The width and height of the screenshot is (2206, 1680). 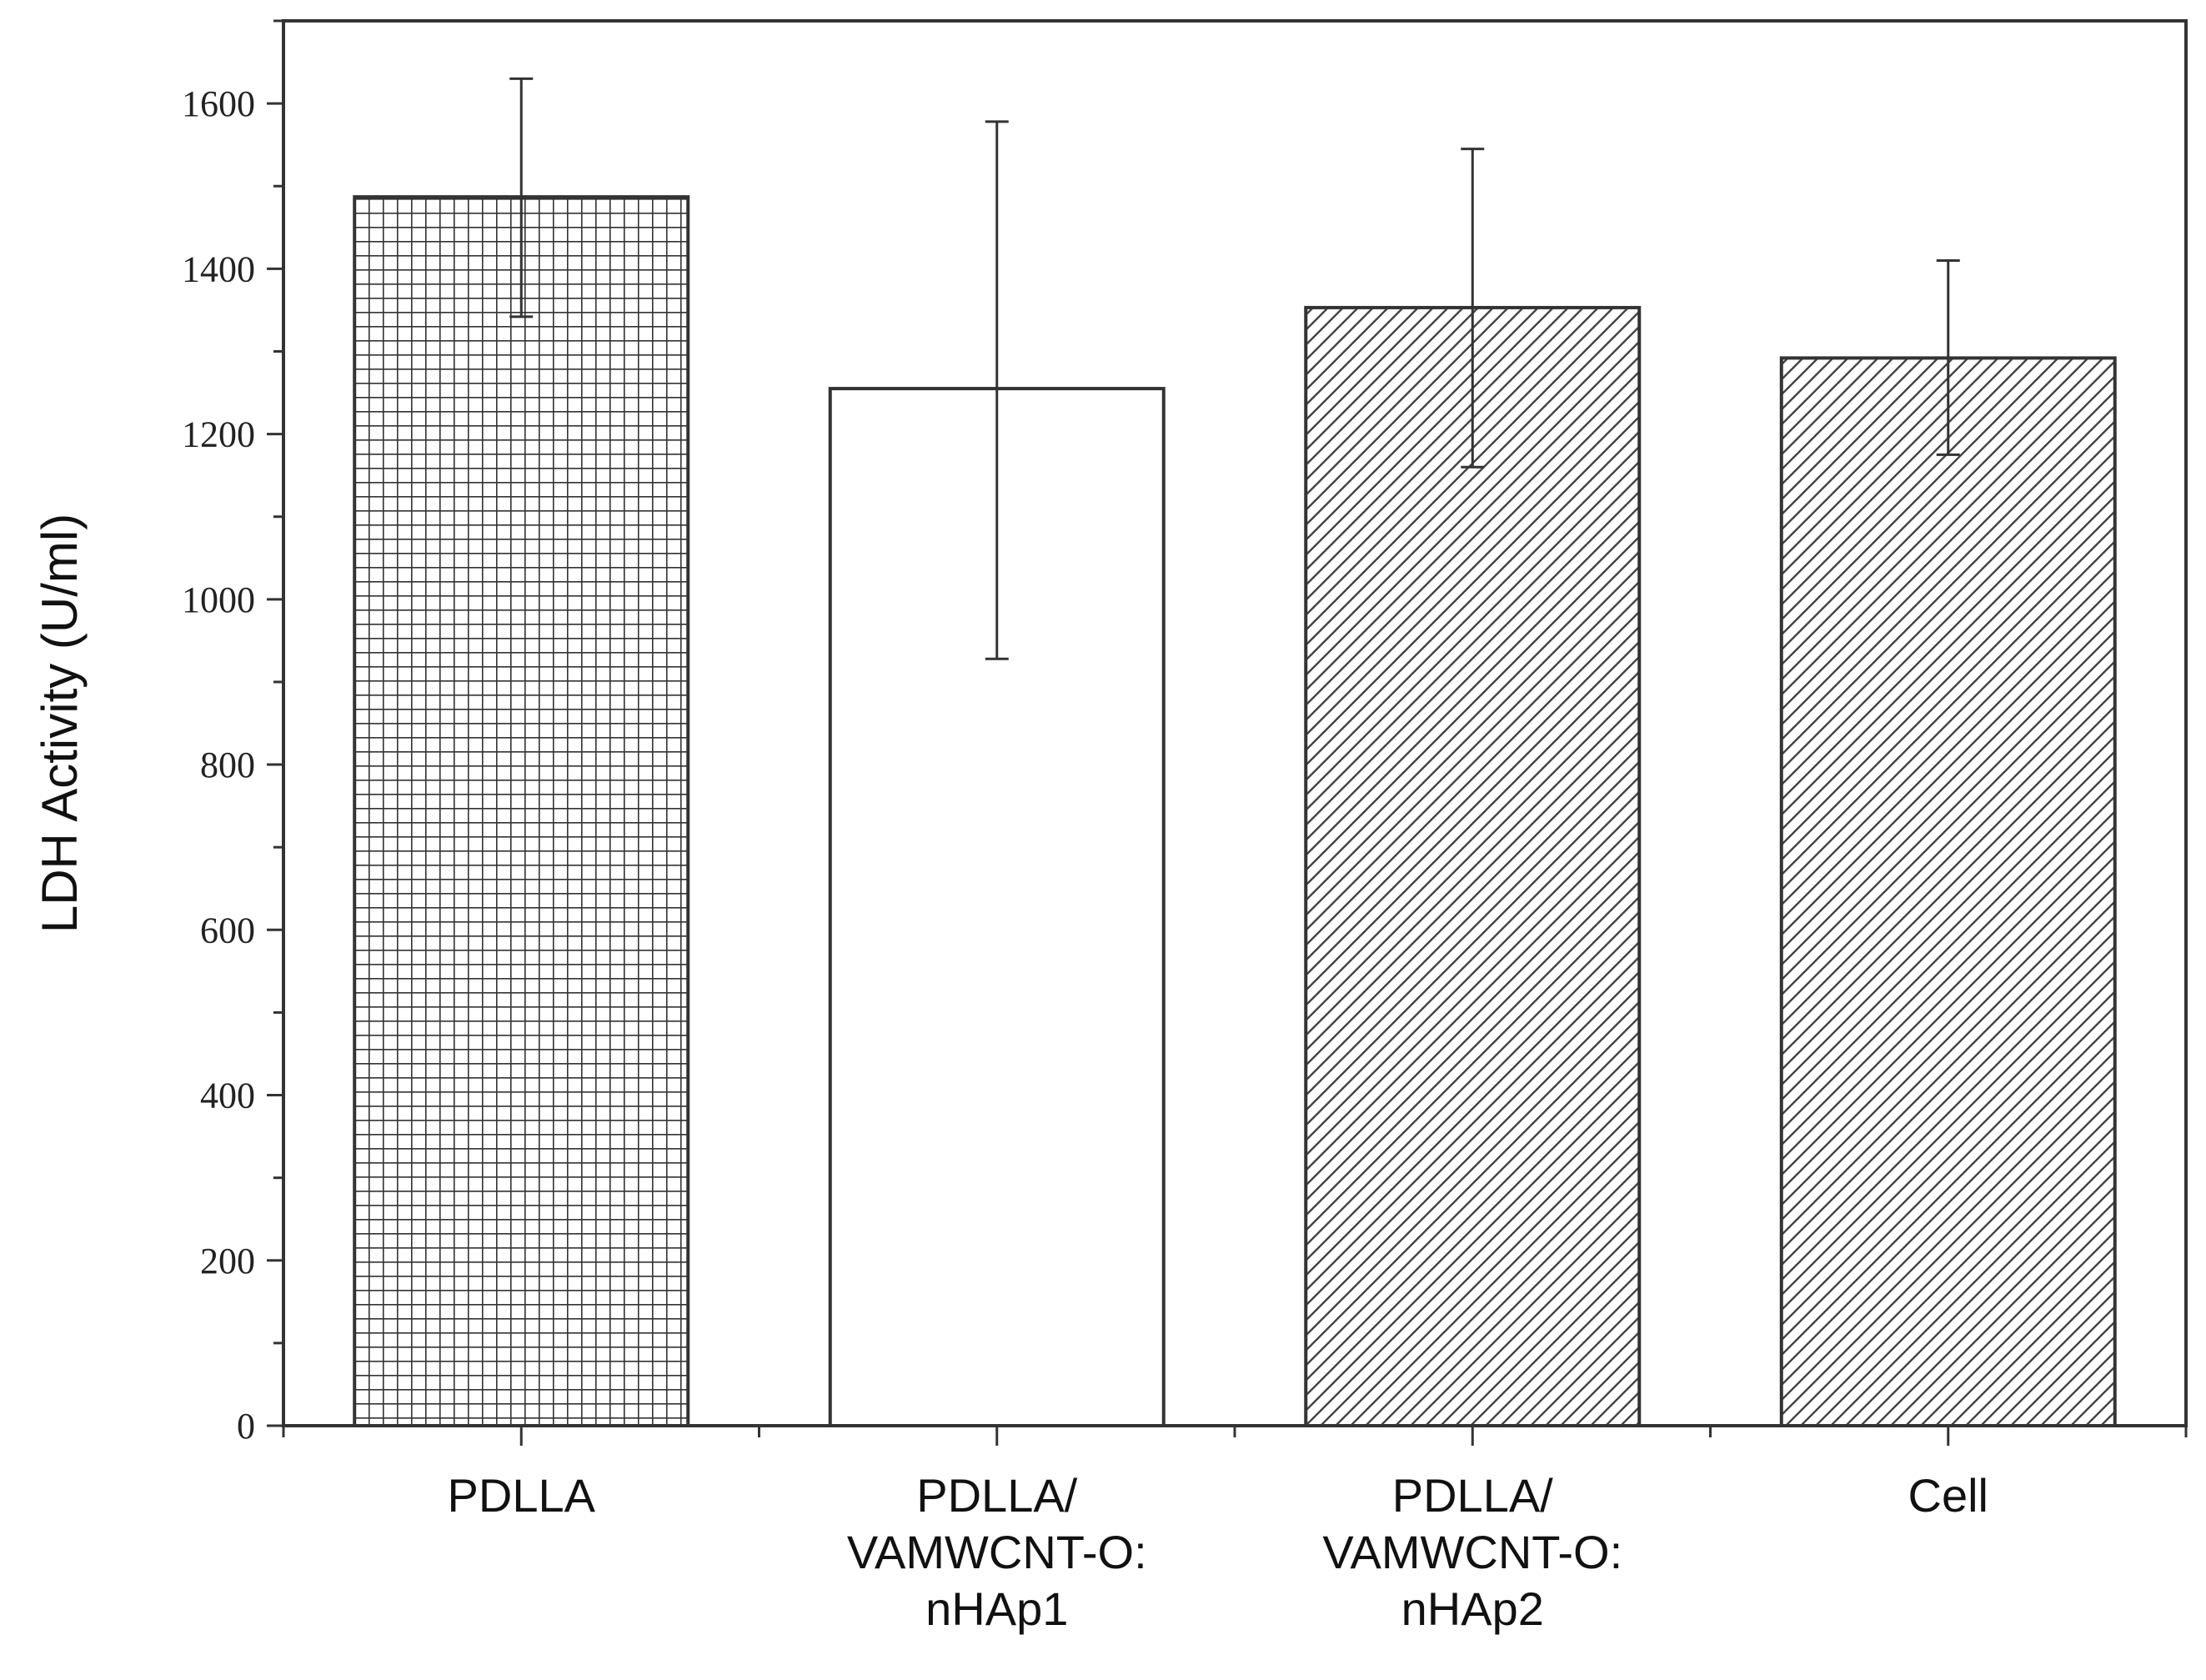 What do you see at coordinates (227, 765) in the screenshot?
I see `y-tick-label-800: 800` at bounding box center [227, 765].